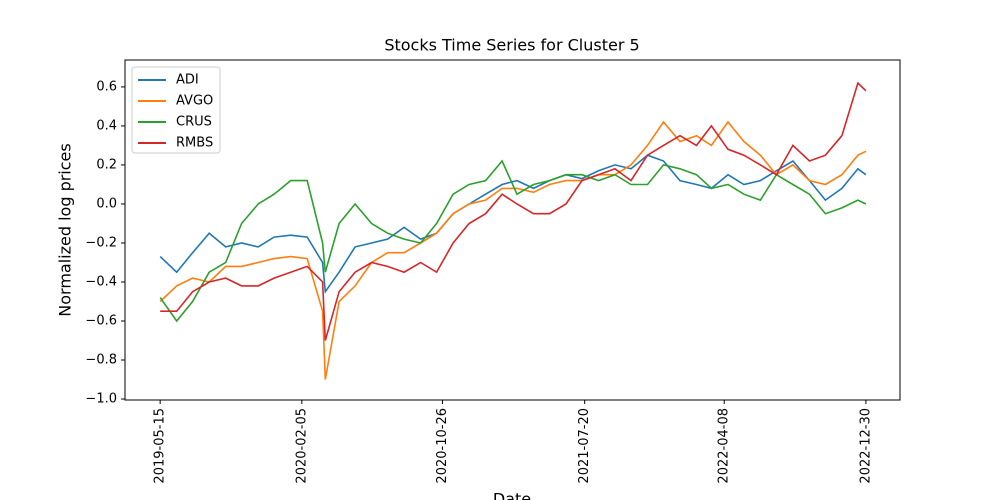 This screenshot has width=1000, height=500. Describe the element at coordinates (106, 125) in the screenshot. I see `y-tick-label: 0.4` at that location.